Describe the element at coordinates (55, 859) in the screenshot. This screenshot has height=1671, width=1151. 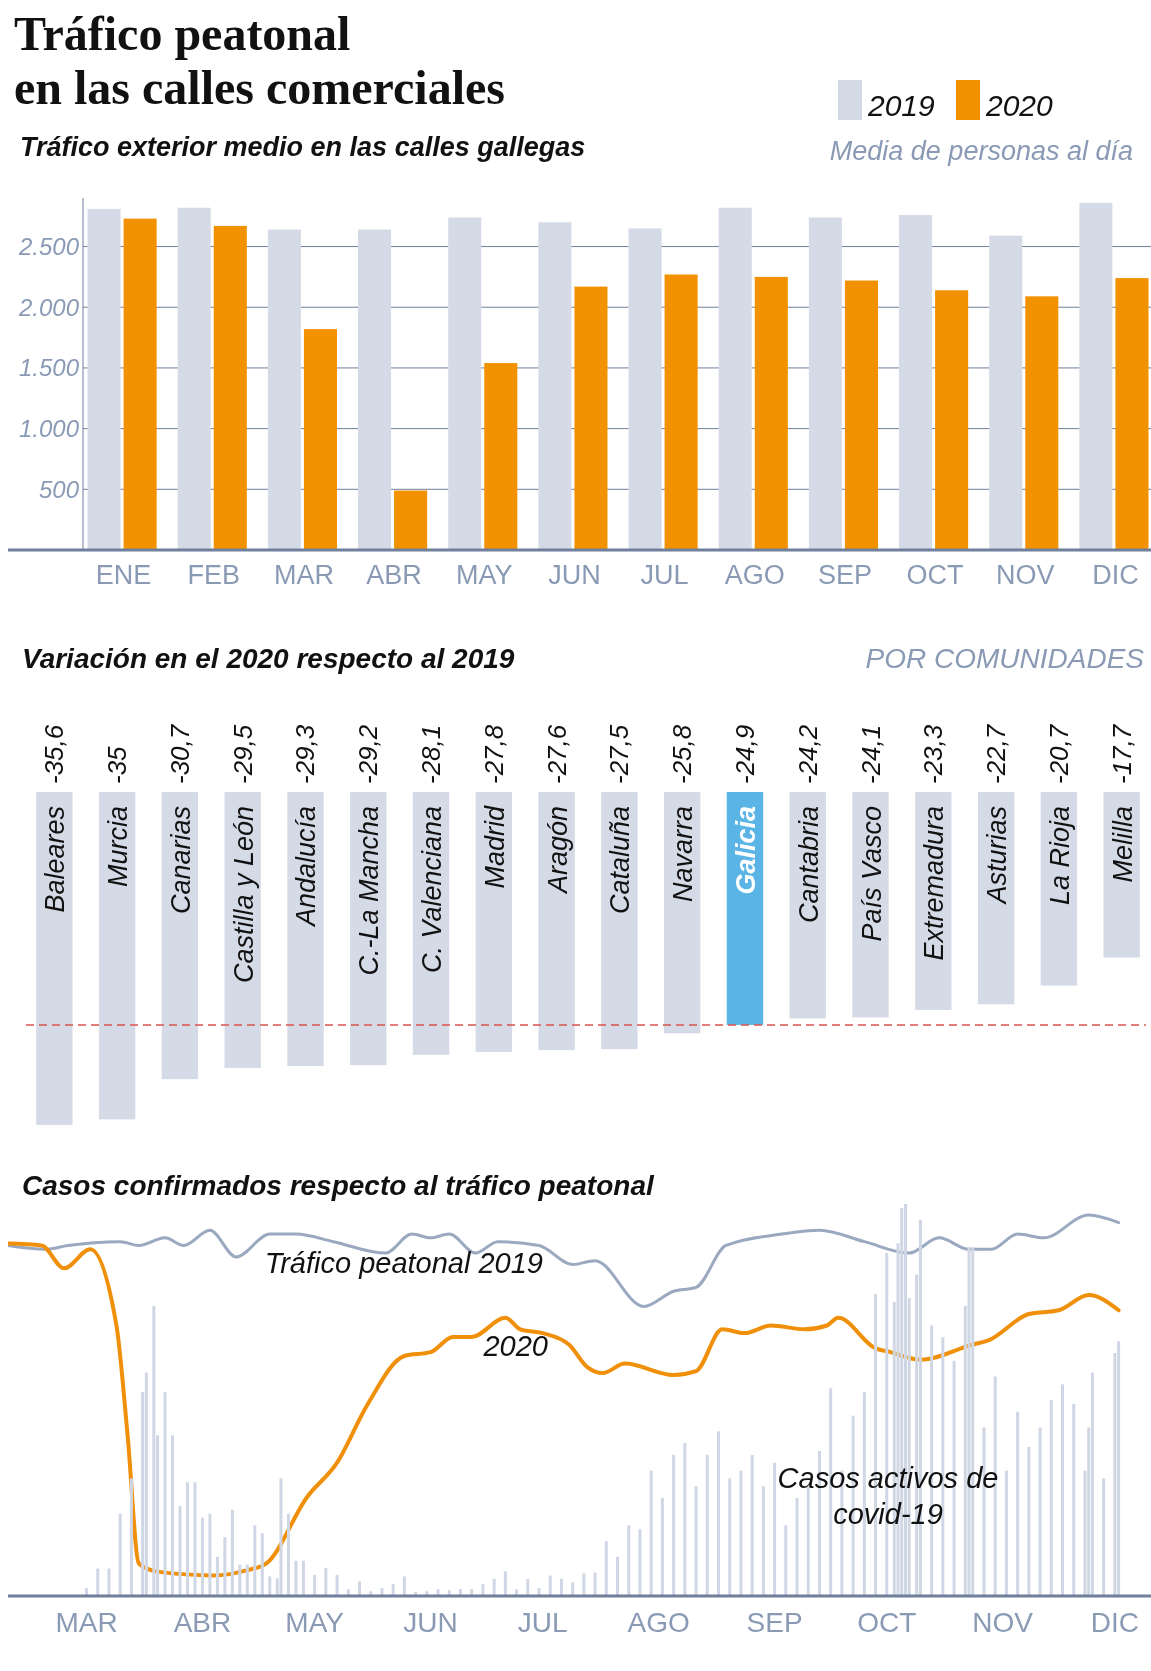
I see `x-tick-label: Baleares` at that location.